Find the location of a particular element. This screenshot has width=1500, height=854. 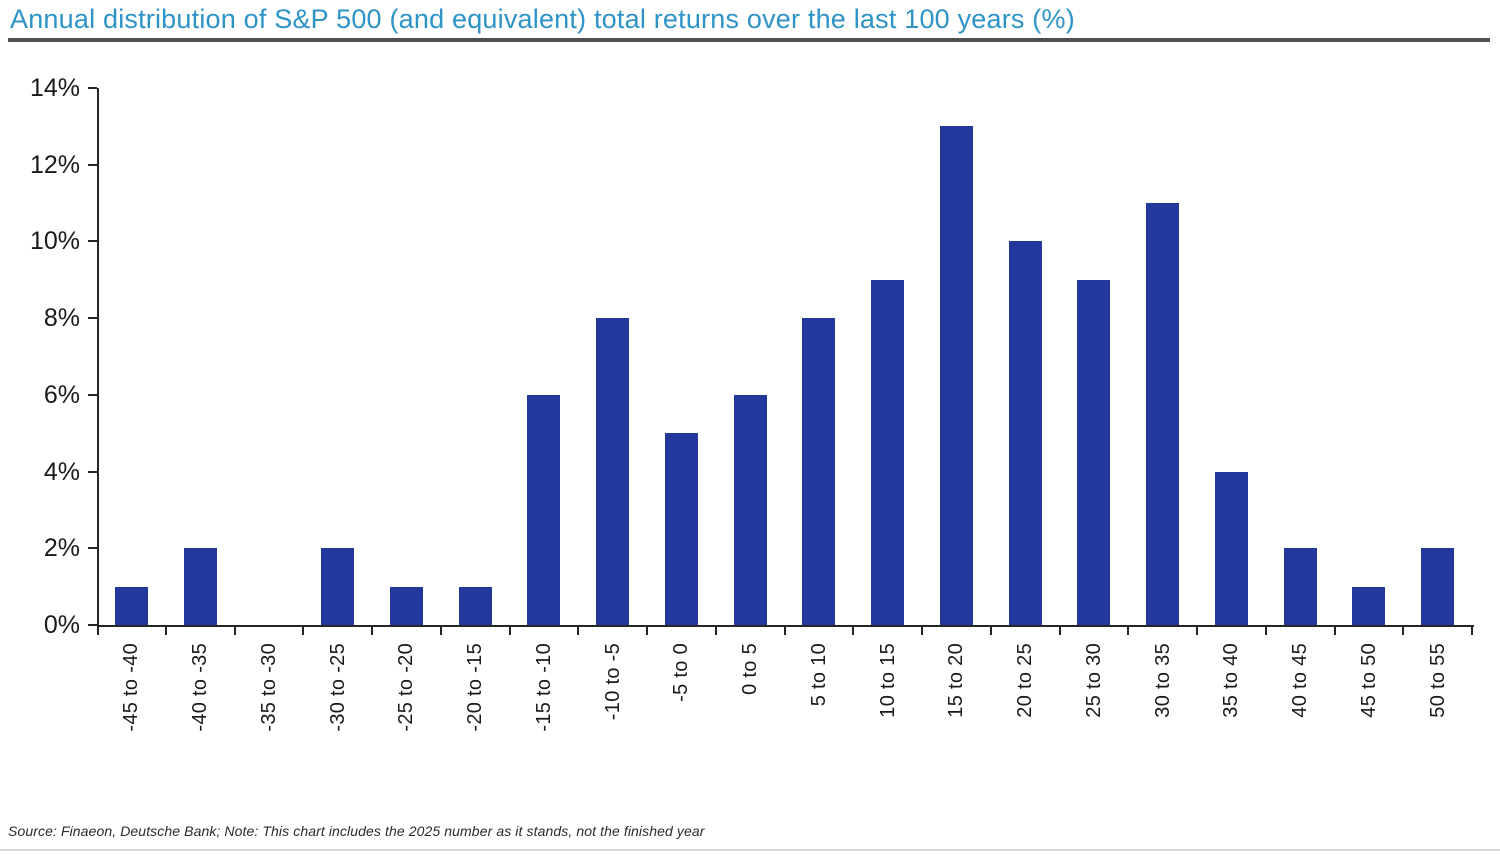

x-axis-category-label: 30 to 35 is located at coordinates (1163, 680).